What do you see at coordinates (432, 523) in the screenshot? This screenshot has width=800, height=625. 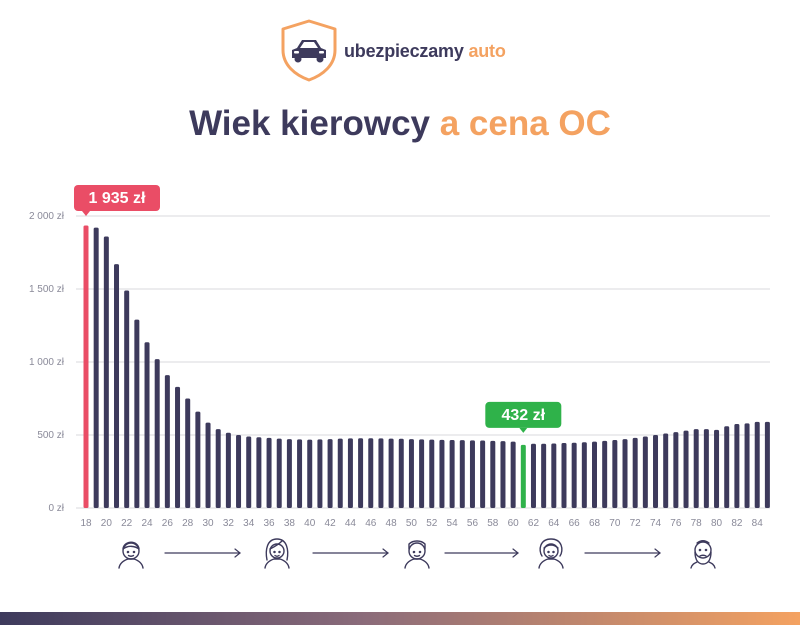 I see `x-tick-label: 52` at bounding box center [432, 523].